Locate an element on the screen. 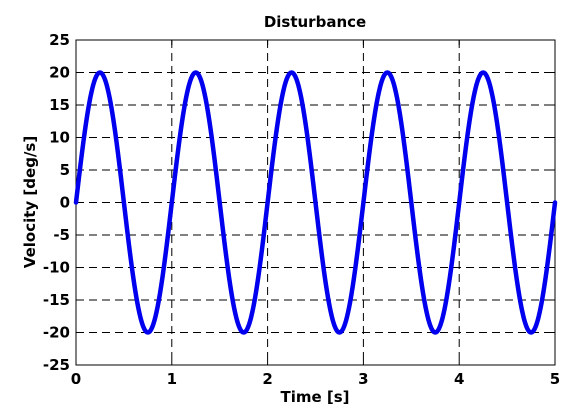 This screenshot has width=584, height=420. x-tick-label-2: 2 is located at coordinates (267, 379).